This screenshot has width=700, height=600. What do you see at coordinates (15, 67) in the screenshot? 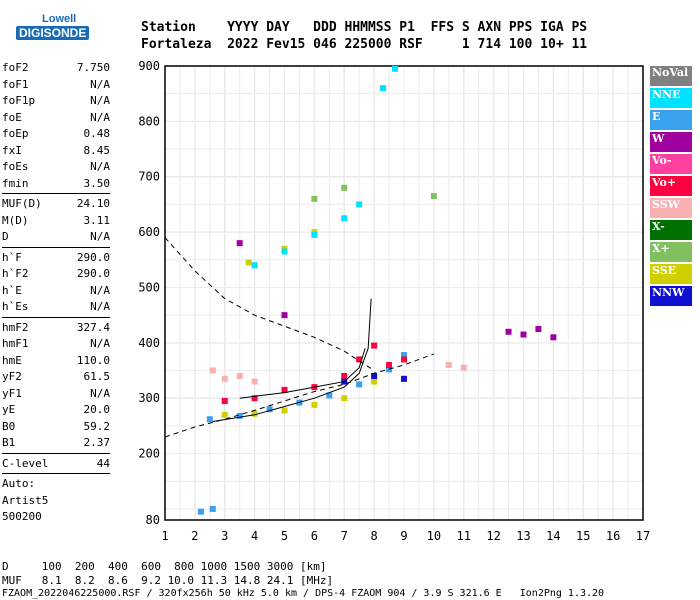
I see `param-name: foF2` at bounding box center [15, 67].